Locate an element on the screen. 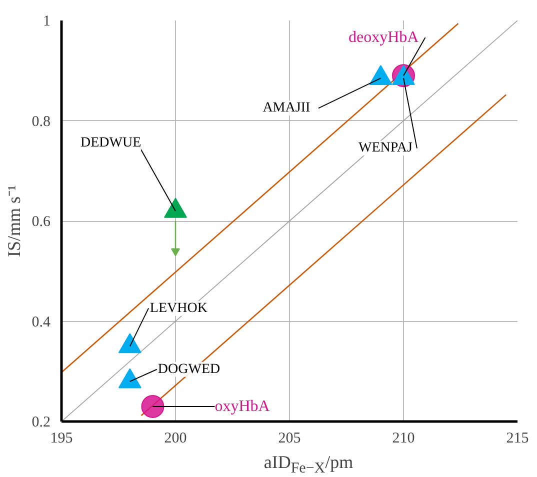  y-tick-label: 1 is located at coordinates (46, 22).